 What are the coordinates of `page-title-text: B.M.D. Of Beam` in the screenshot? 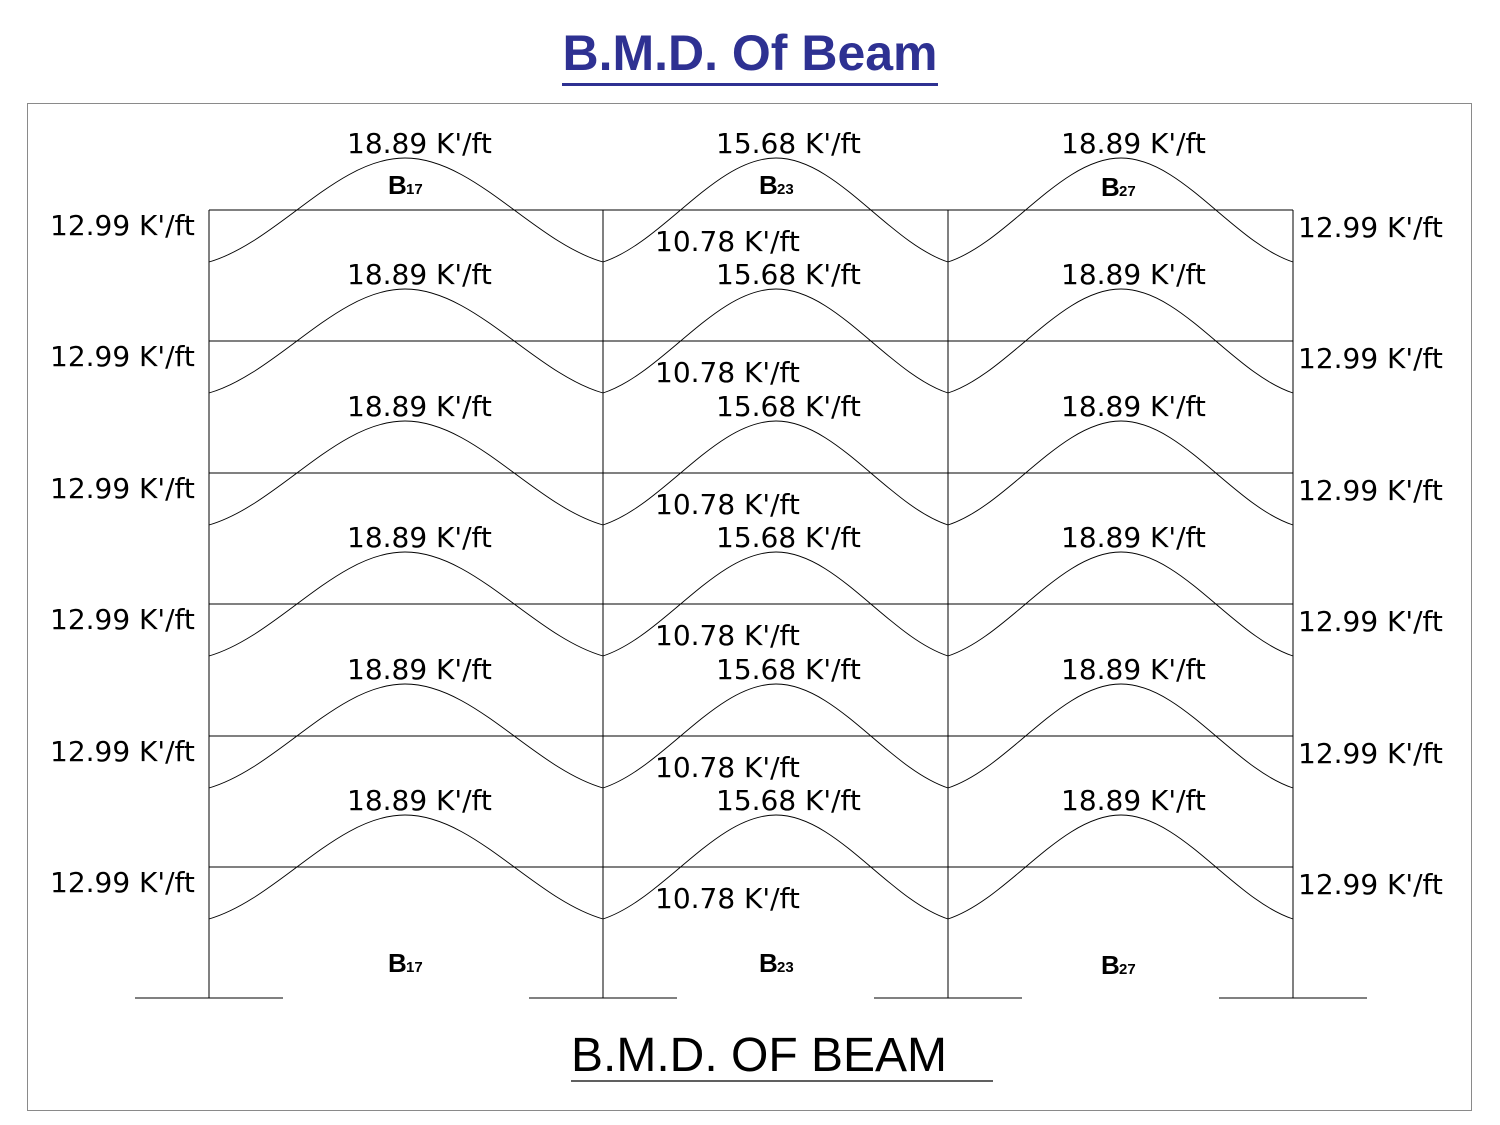 It's located at (750, 55).